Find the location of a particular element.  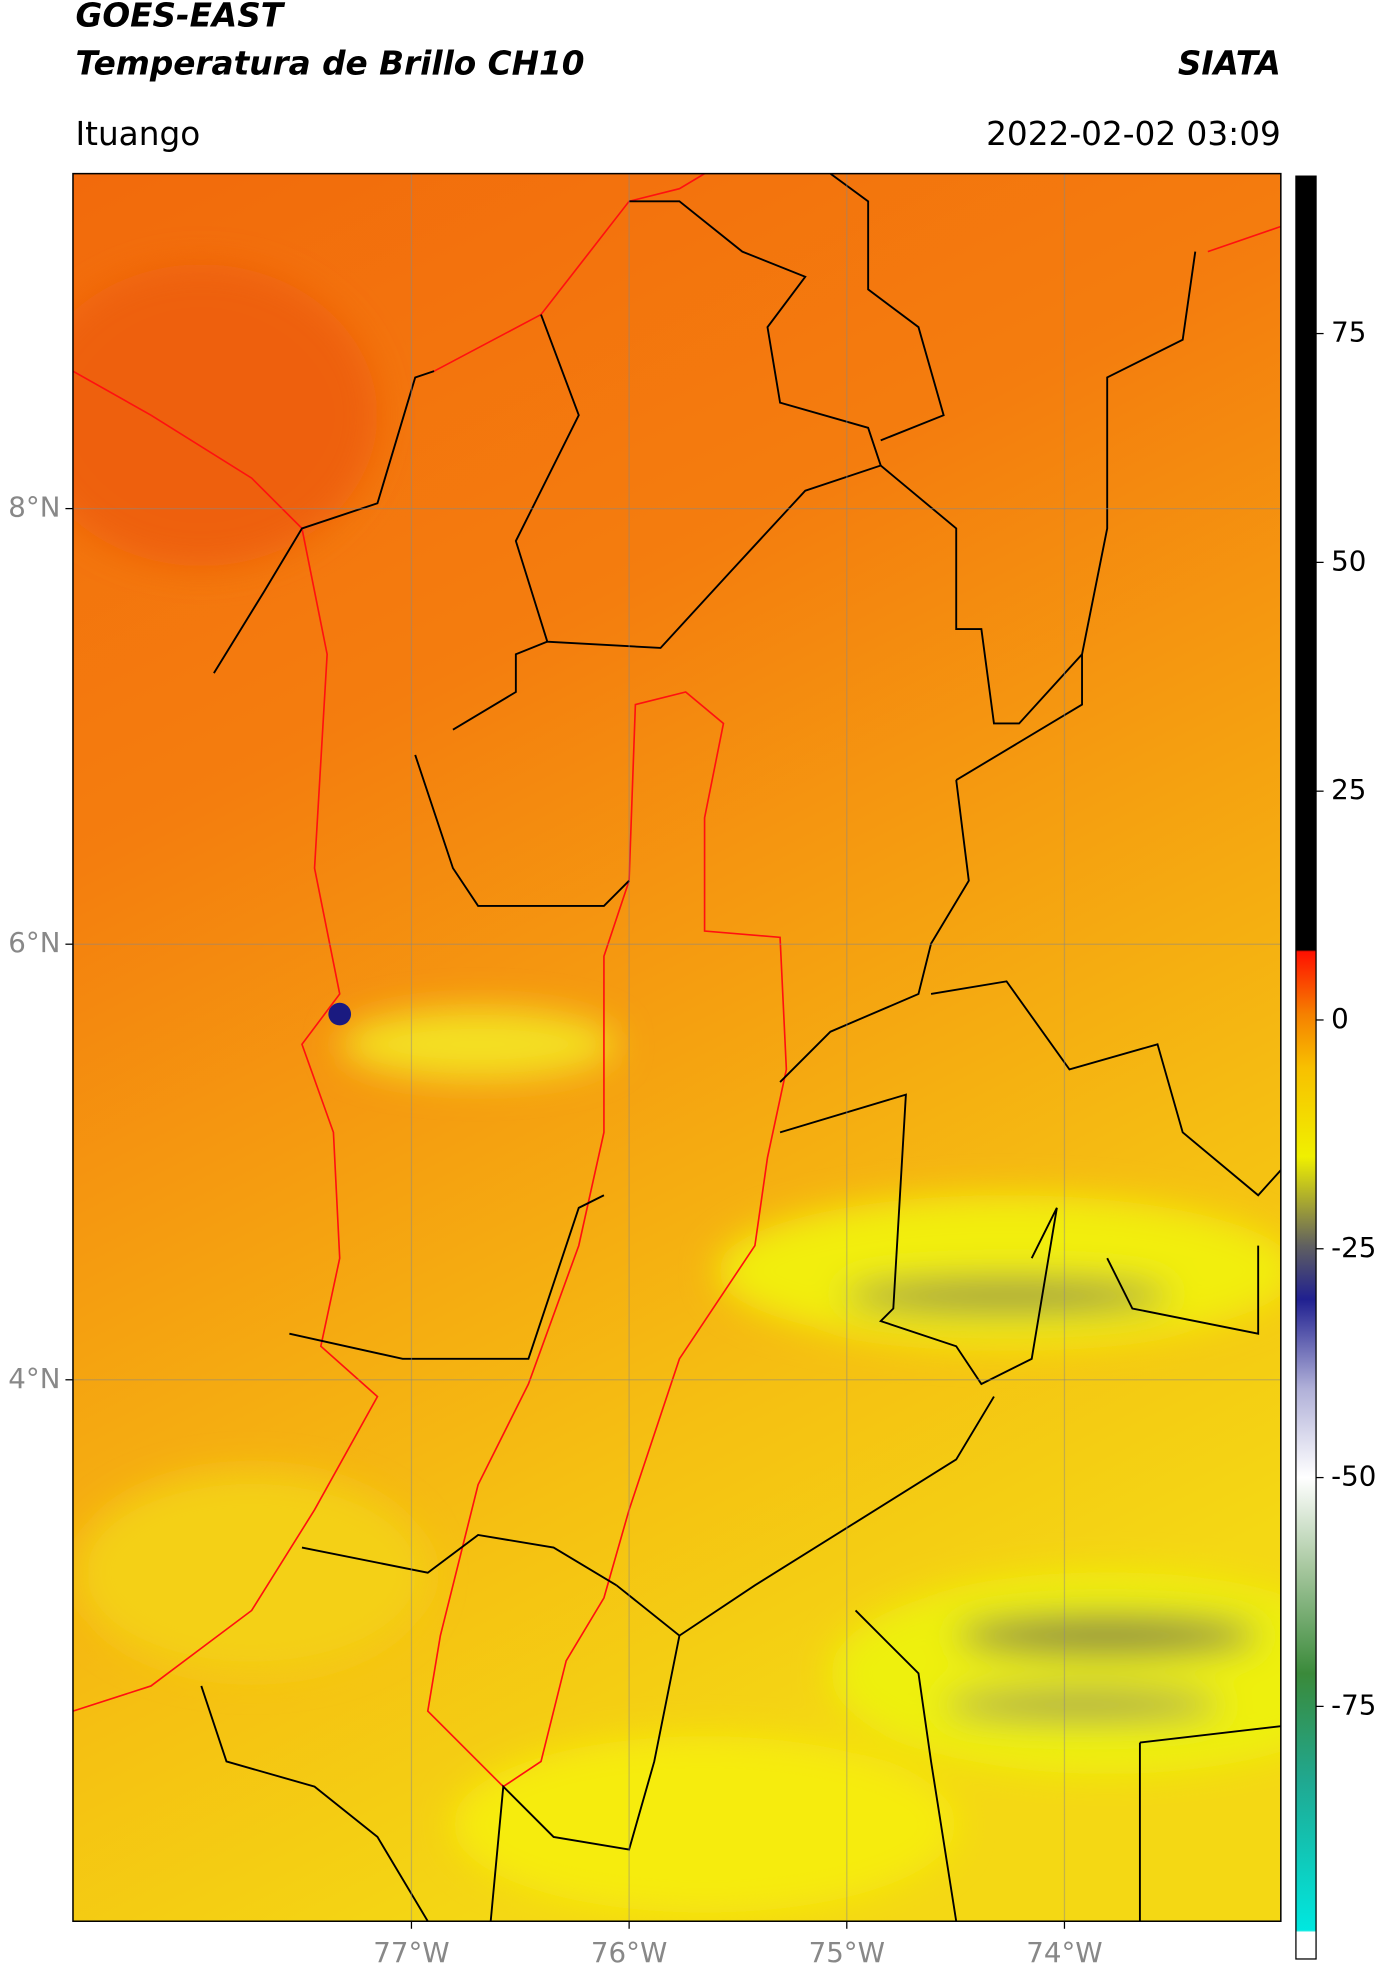

colorbar-tick-label: -50 is located at coordinates (1353, 1476).